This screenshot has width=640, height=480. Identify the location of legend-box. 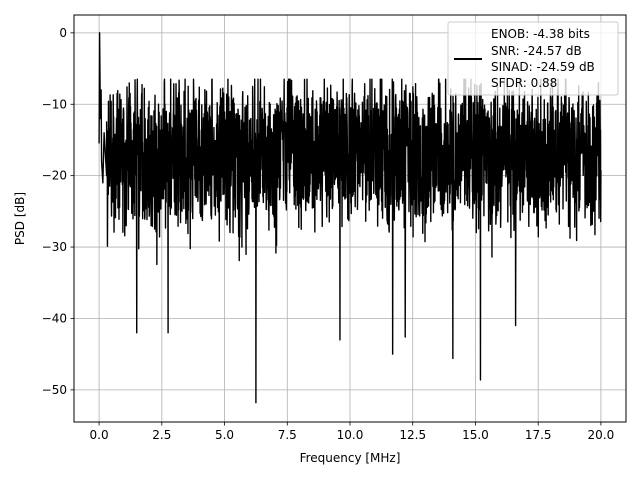
(533, 58).